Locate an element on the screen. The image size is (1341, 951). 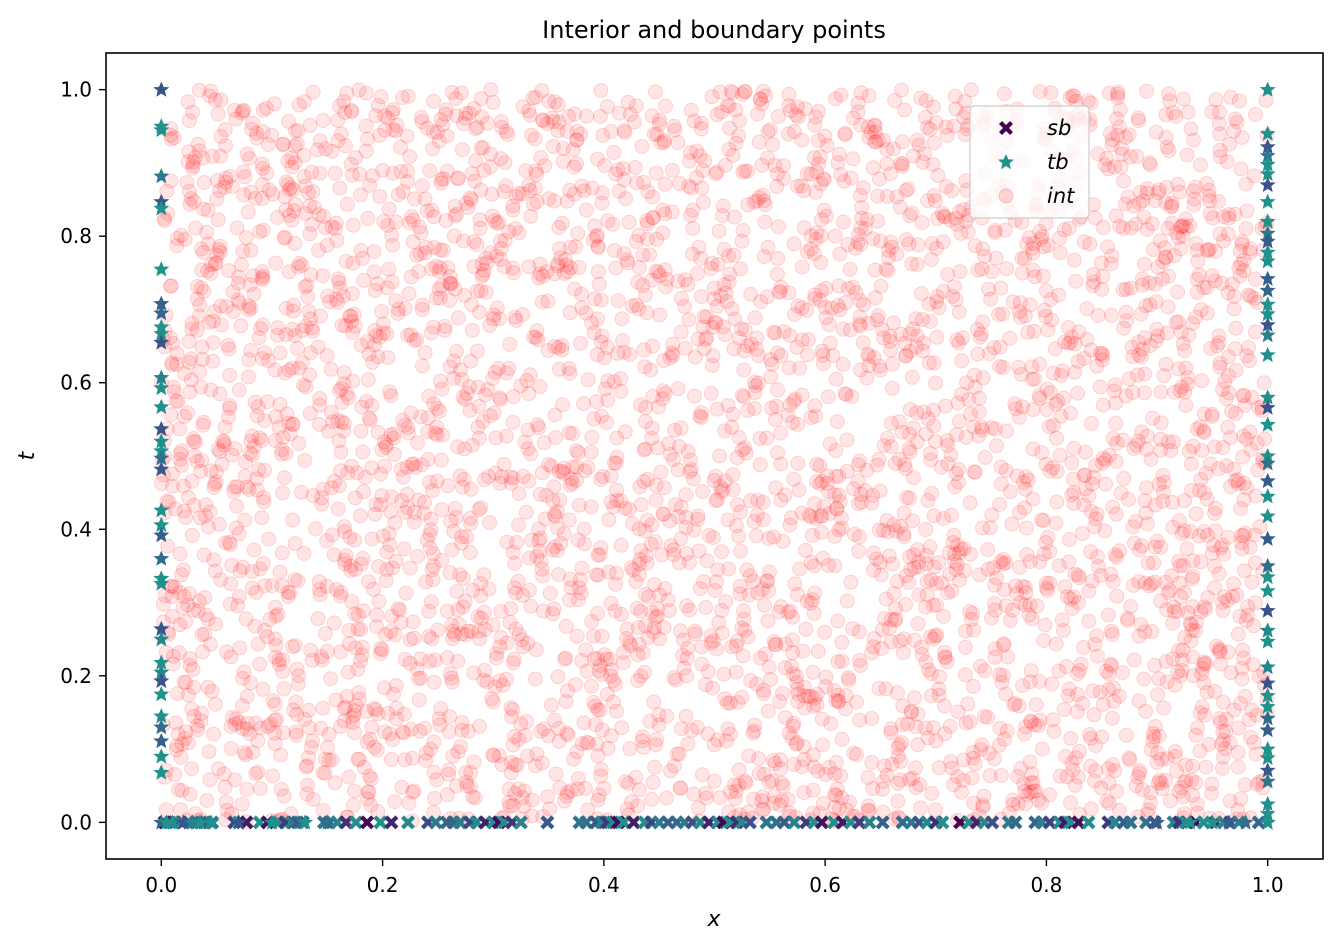
legend-int-marker is located at coordinates (1006, 196).